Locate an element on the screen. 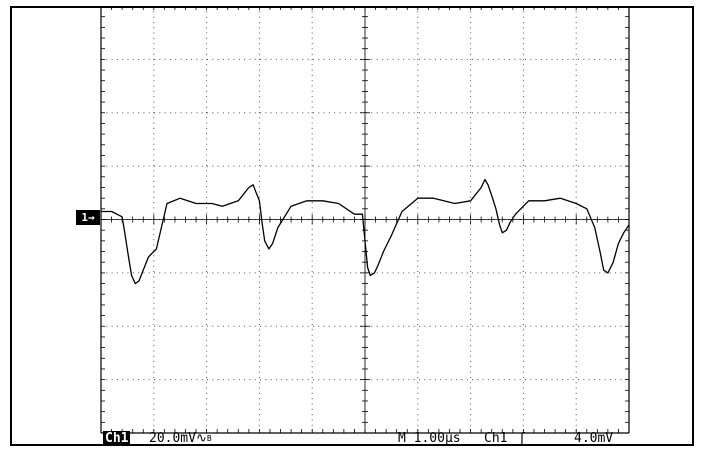 The image size is (704, 454). volts-per-div: 20.0mV is located at coordinates (172, 438).